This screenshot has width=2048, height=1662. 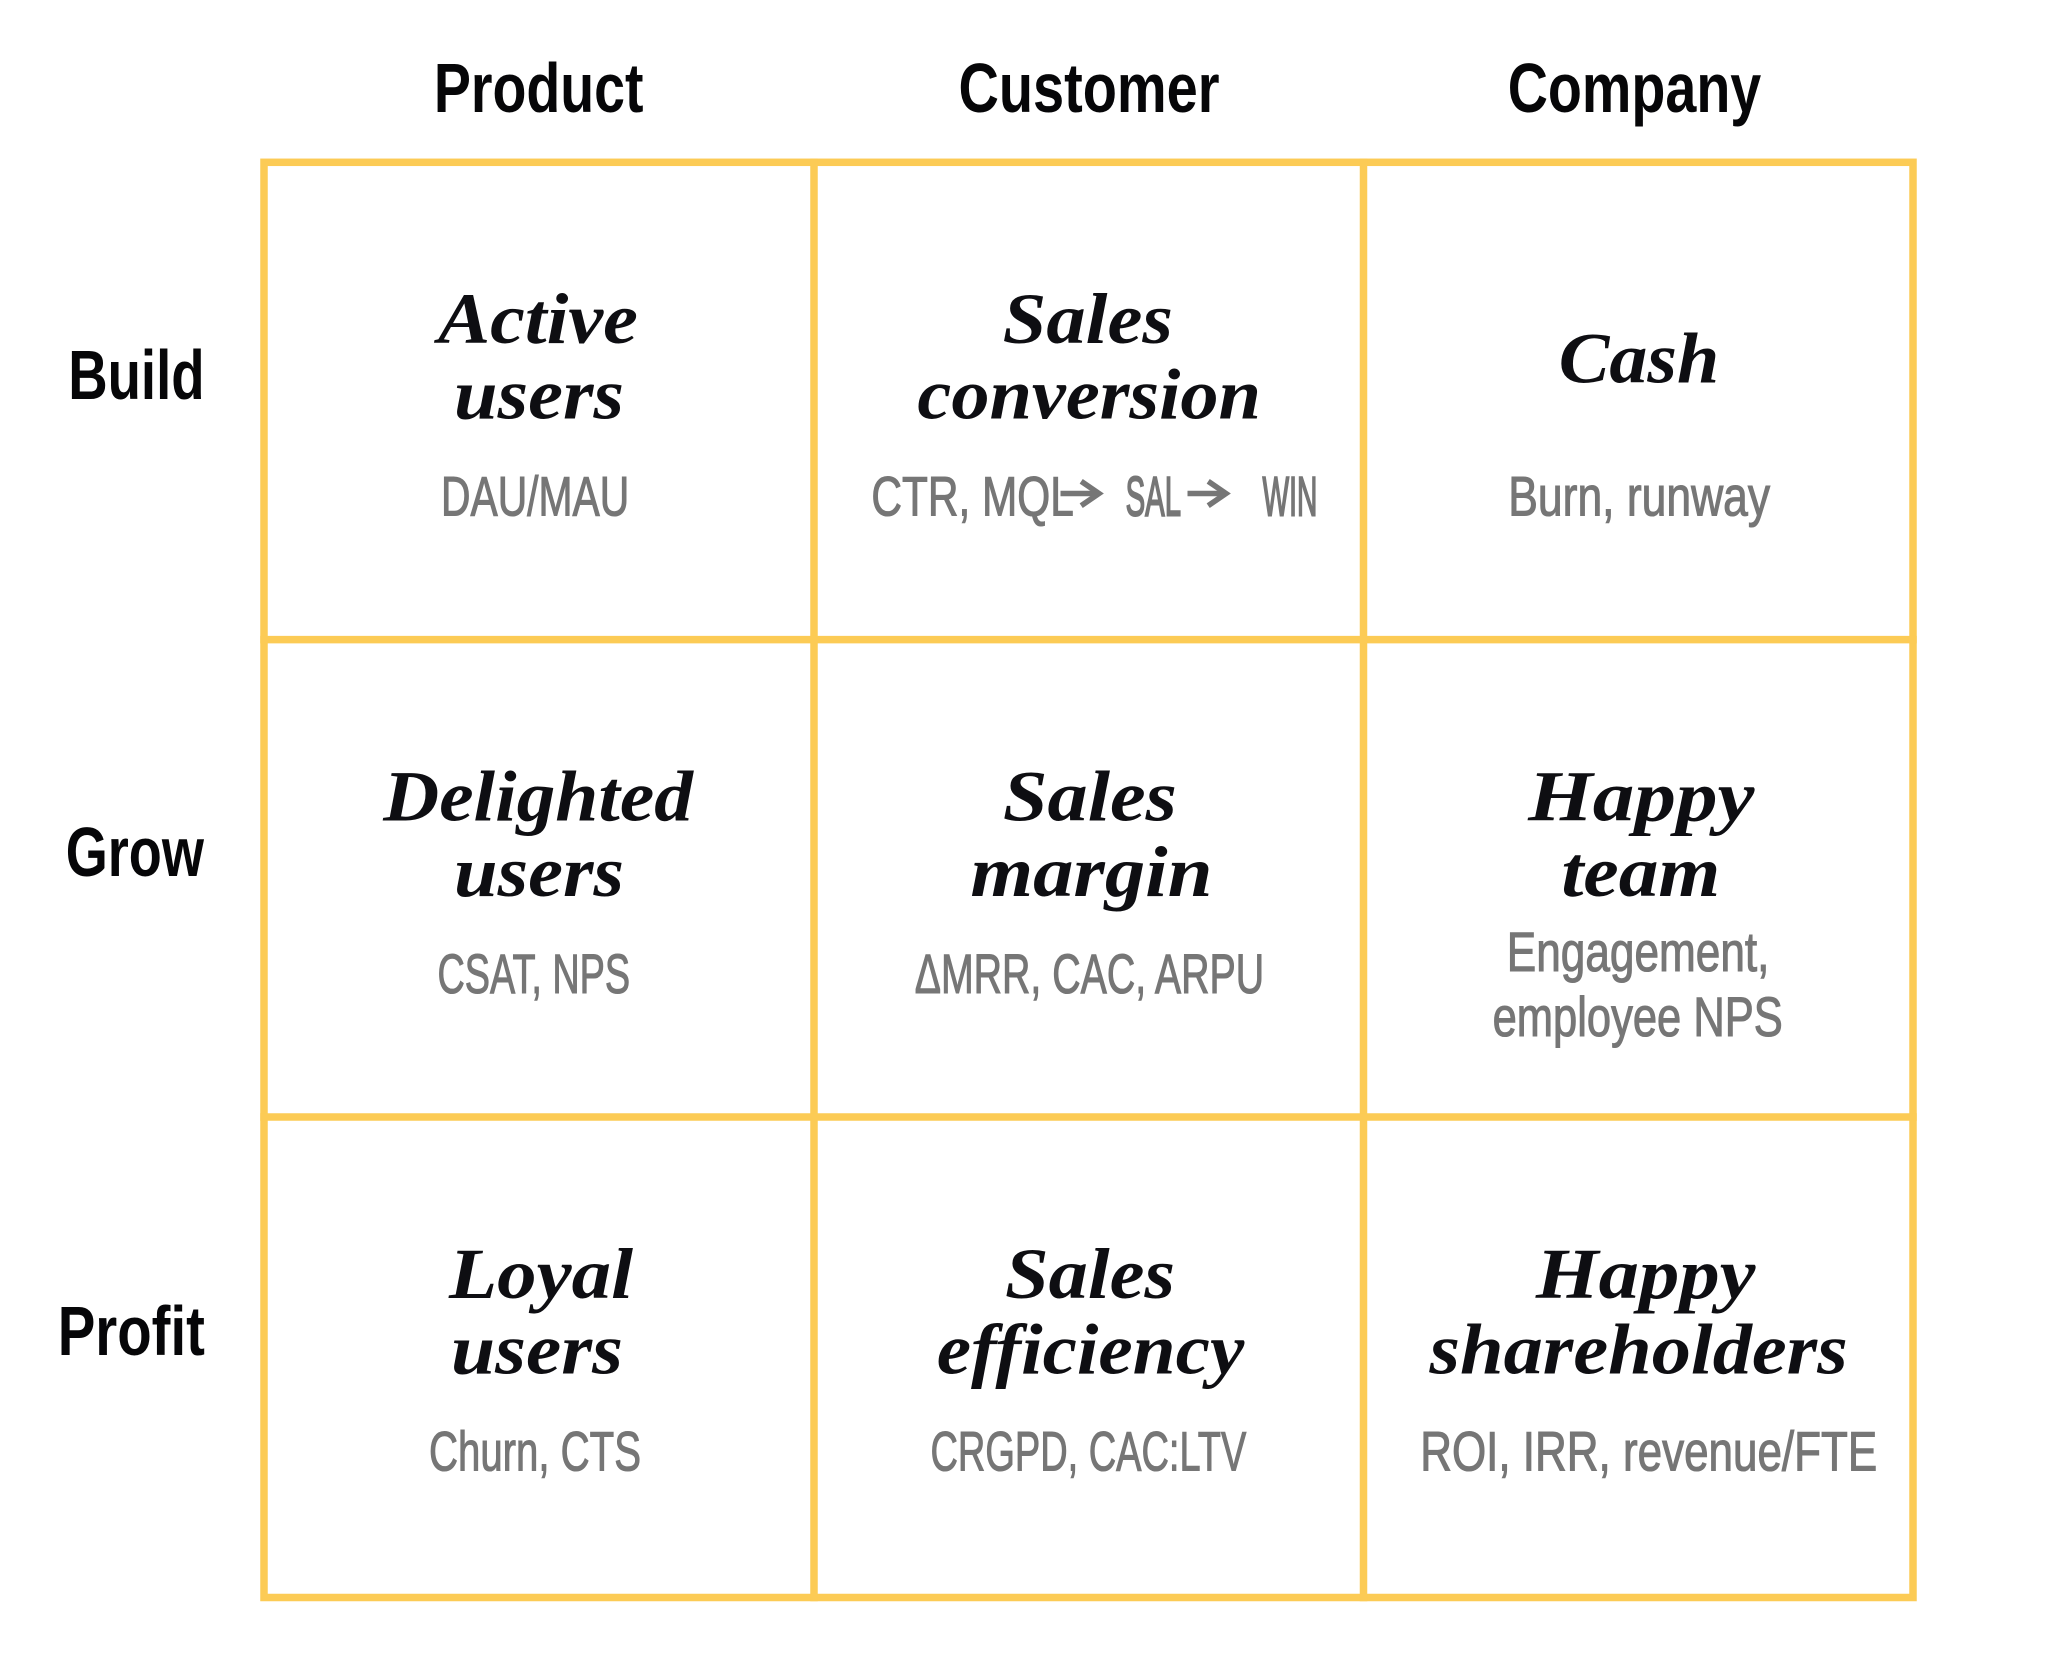 I want to click on svg-text: Build, so click(x=136, y=375).